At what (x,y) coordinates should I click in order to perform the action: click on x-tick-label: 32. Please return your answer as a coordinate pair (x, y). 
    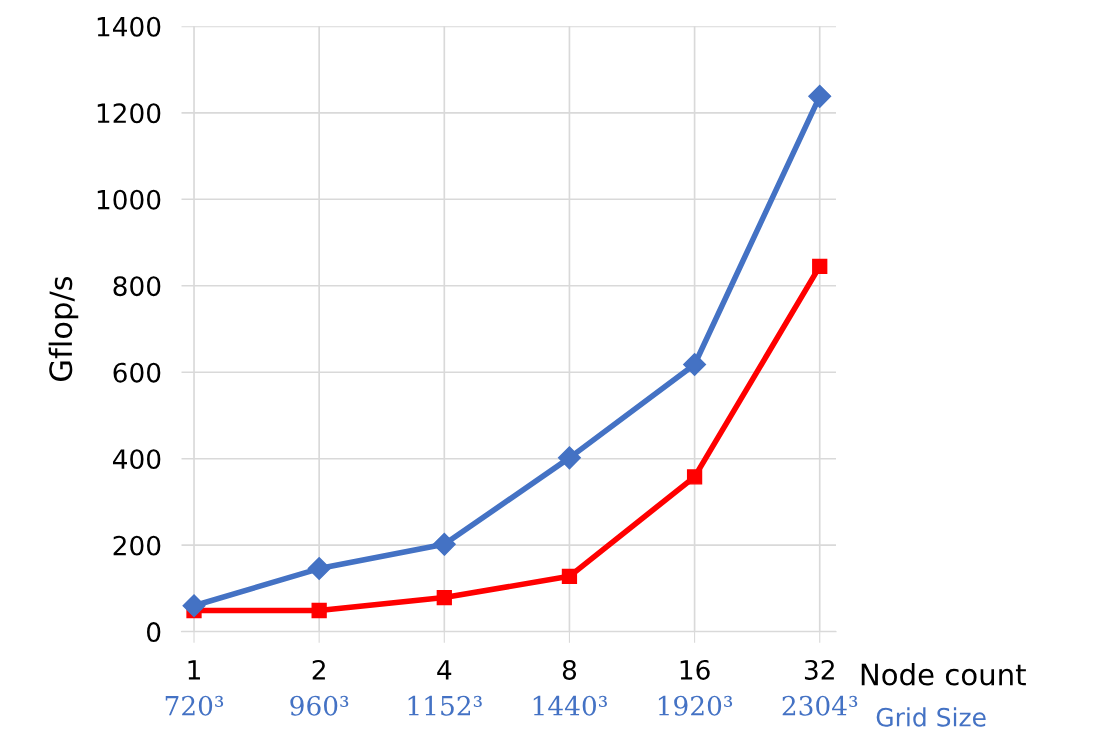
    Looking at the image, I should click on (819, 669).